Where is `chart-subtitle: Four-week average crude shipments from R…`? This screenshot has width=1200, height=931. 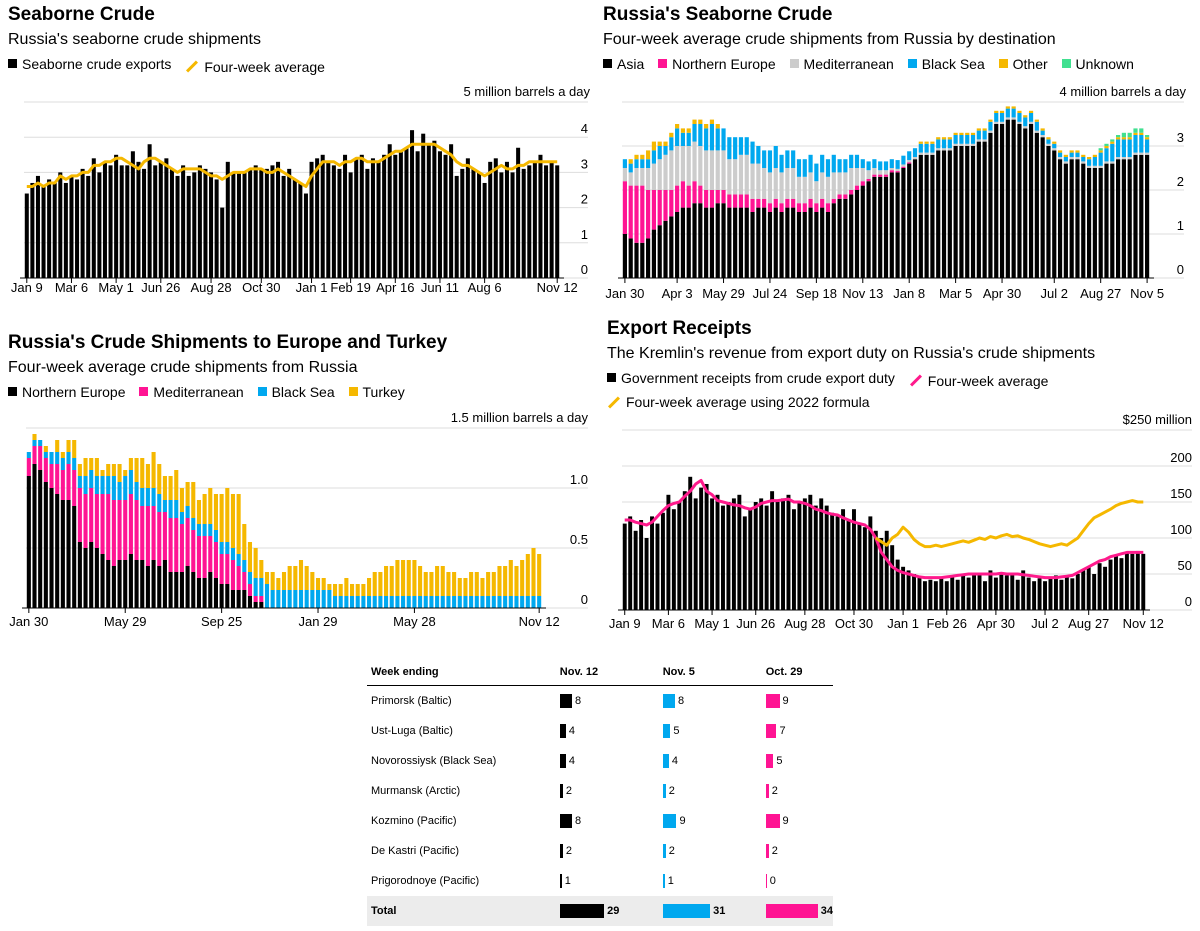
chart-subtitle: Four-week average crude shipments from R… is located at coordinates (183, 367).